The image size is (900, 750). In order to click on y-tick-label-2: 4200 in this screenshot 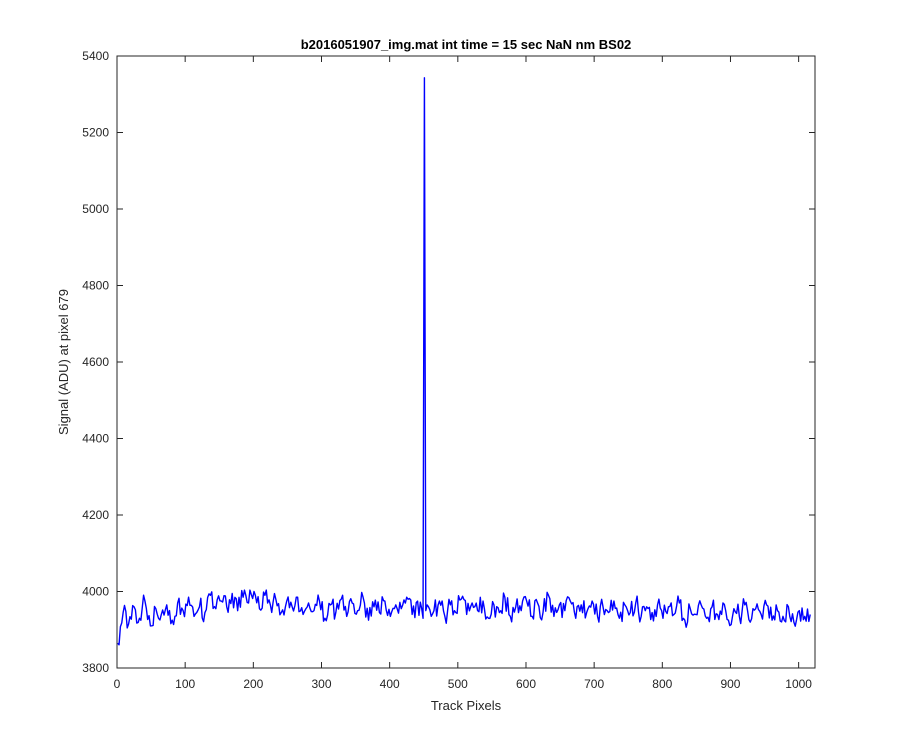, I will do `click(95, 515)`.